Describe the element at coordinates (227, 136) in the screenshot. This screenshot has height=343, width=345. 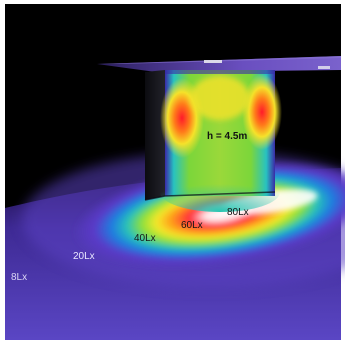
I see `height-label: h = 4.5m` at that location.